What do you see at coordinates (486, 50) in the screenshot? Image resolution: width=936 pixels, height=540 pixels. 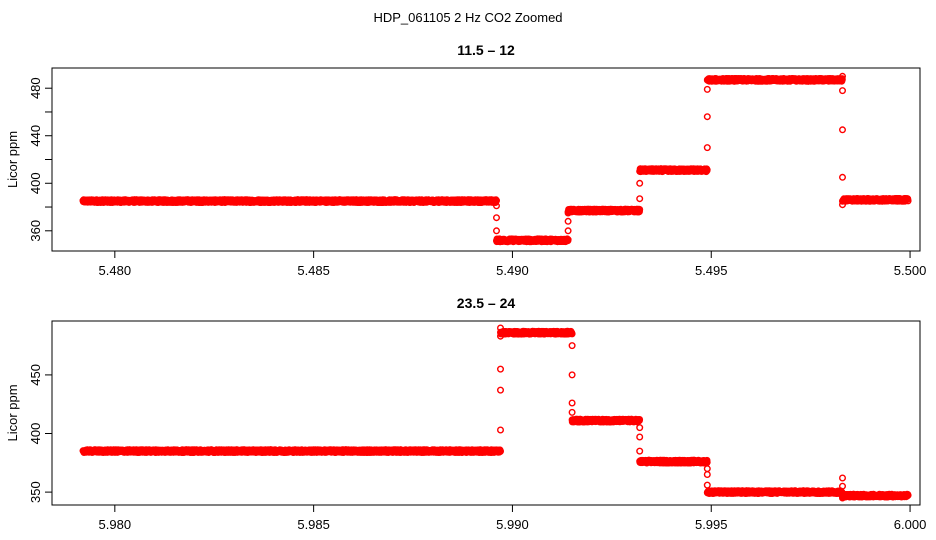 I see `panel-title: 11.5 – 12` at bounding box center [486, 50].